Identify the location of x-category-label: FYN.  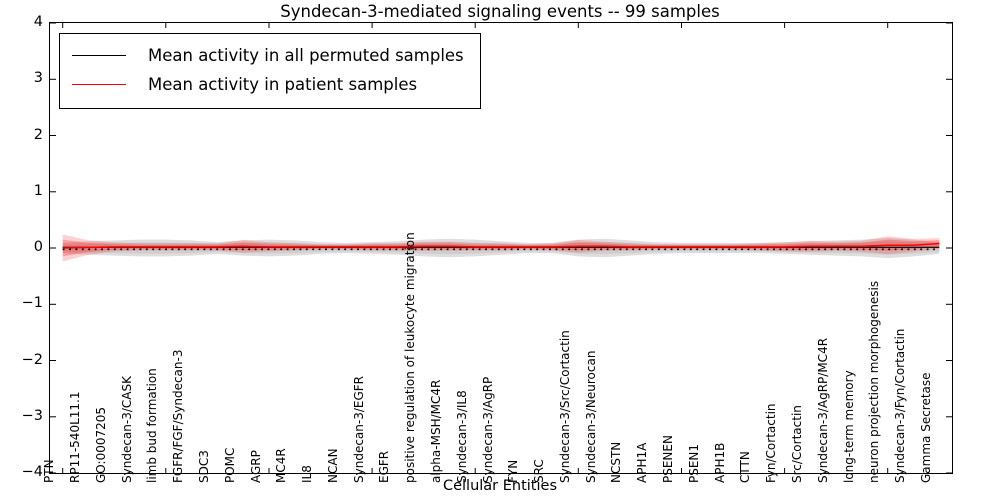
(513, 471).